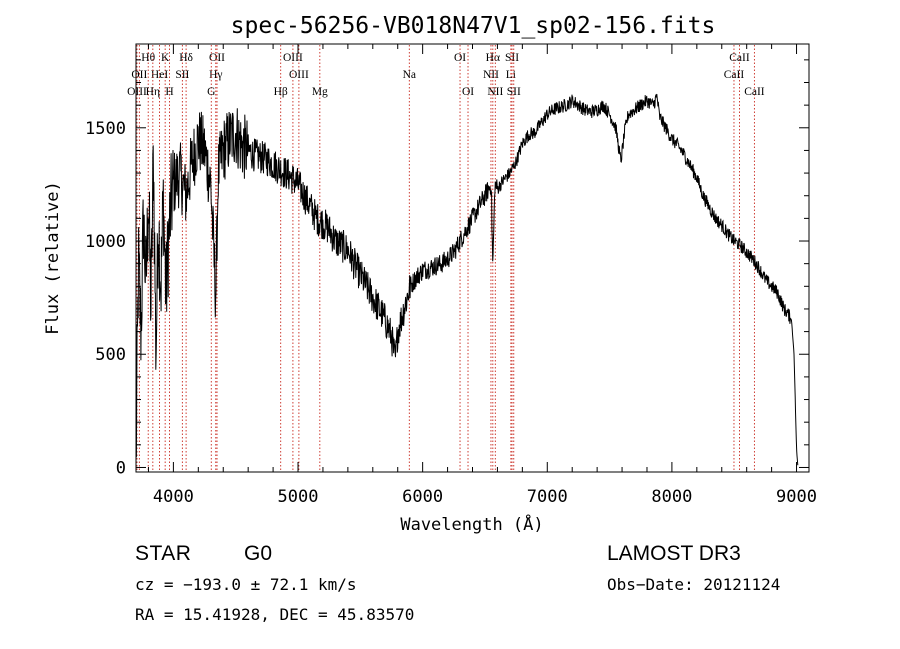 The width and height of the screenshot is (900, 649). Describe the element at coordinates (110, 355) in the screenshot. I see `y-tick-label: 500` at that location.